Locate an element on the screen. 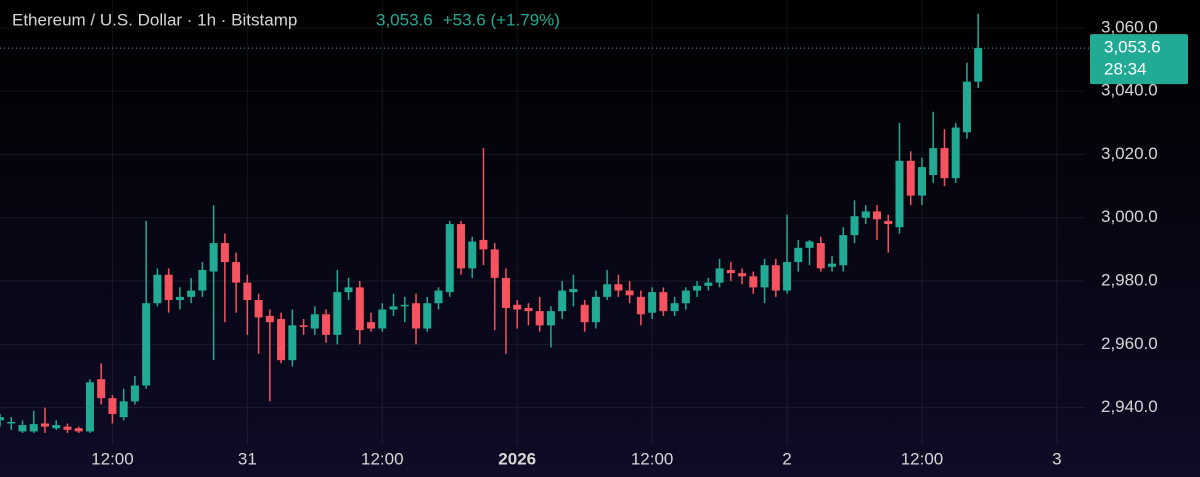 Image resolution: width=1200 pixels, height=477 pixels. y-tick-label: 3,060.0 is located at coordinates (1129, 26).